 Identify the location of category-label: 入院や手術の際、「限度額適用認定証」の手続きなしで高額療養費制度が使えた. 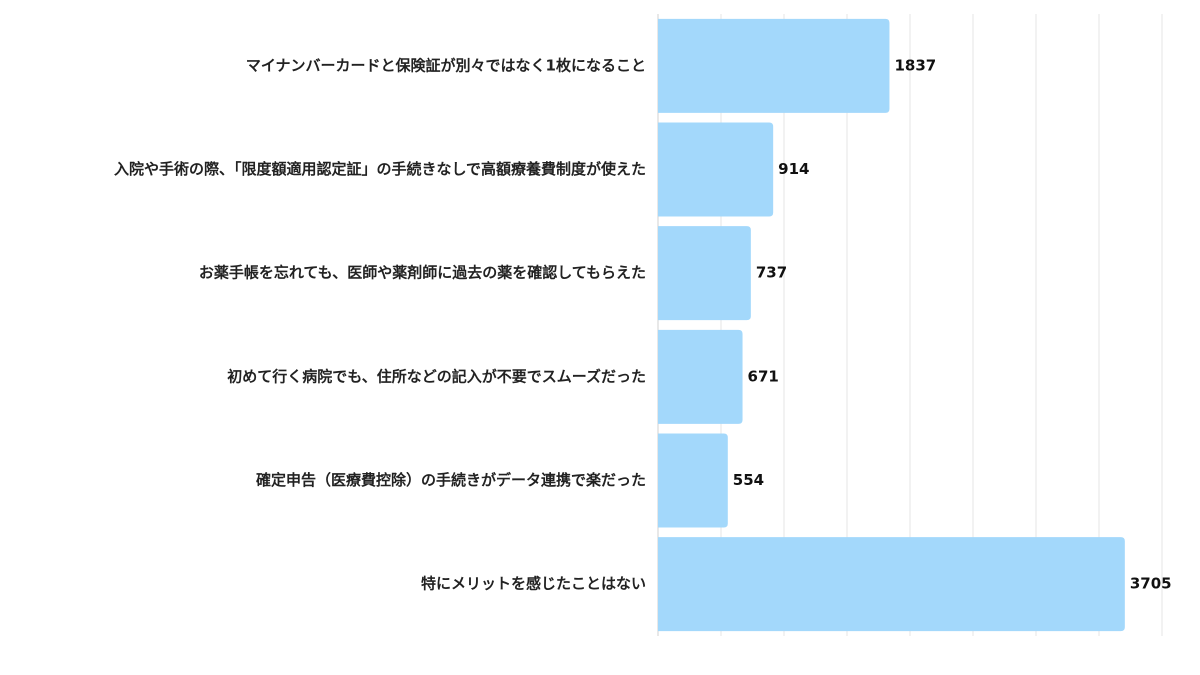
(380, 169).